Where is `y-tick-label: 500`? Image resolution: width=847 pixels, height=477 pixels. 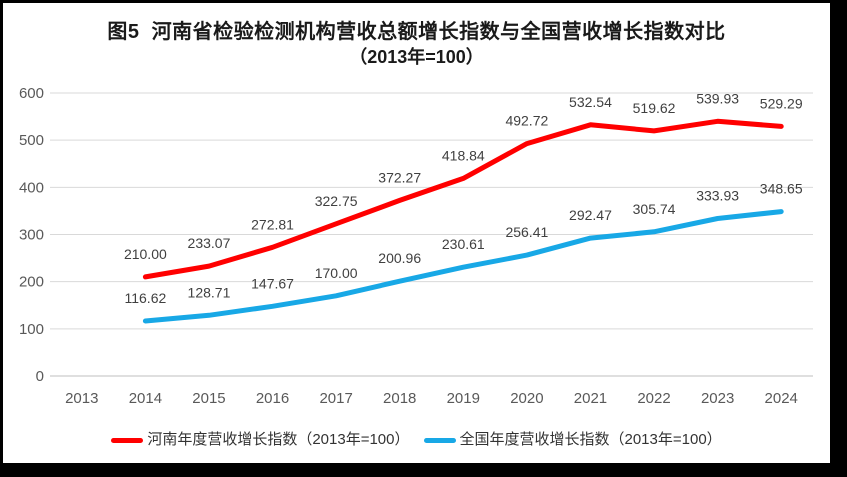 y-tick-label: 500 is located at coordinates (31, 140).